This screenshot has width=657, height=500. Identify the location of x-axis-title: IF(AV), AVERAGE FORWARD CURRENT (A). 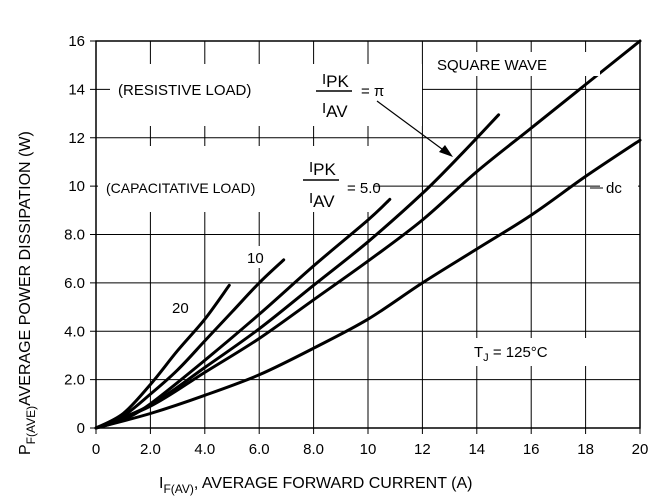
(315, 485).